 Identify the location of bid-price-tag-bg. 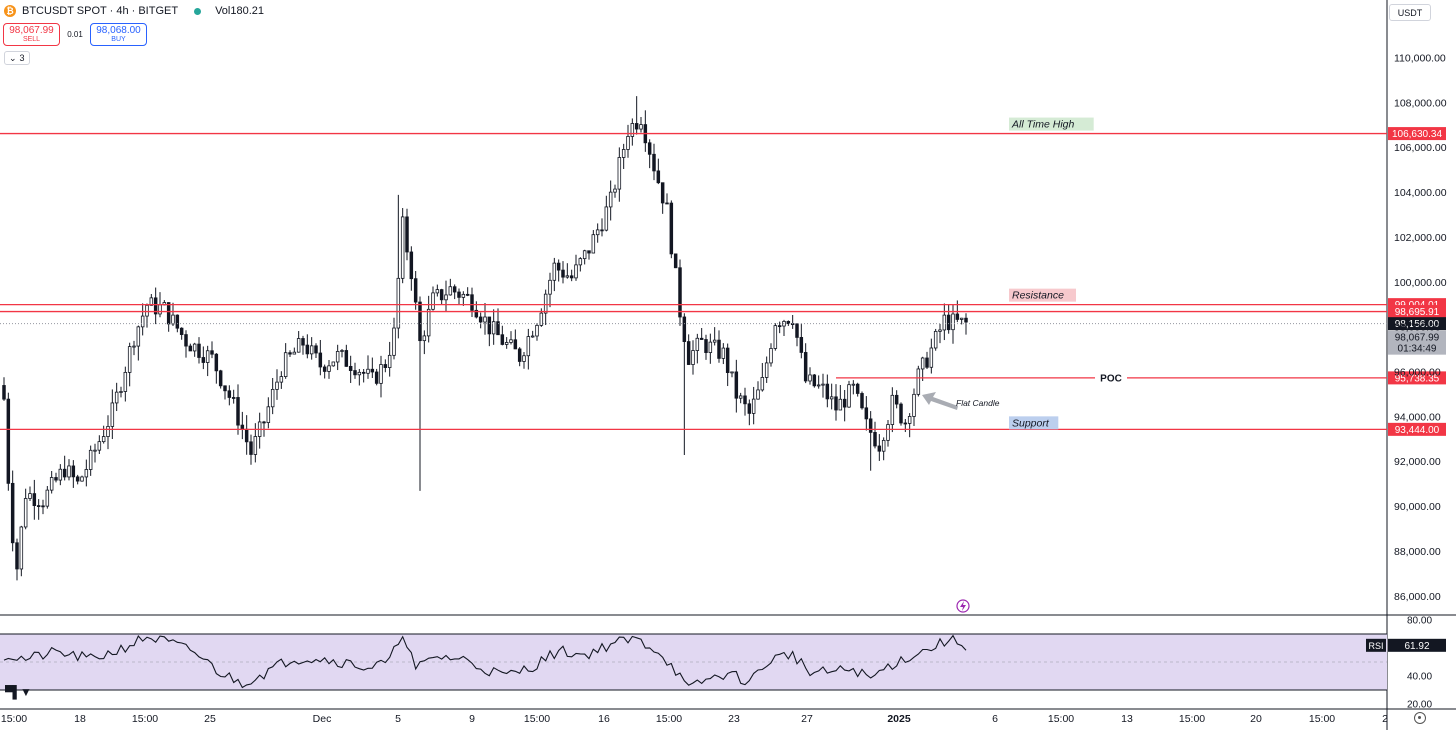
(1417, 342).